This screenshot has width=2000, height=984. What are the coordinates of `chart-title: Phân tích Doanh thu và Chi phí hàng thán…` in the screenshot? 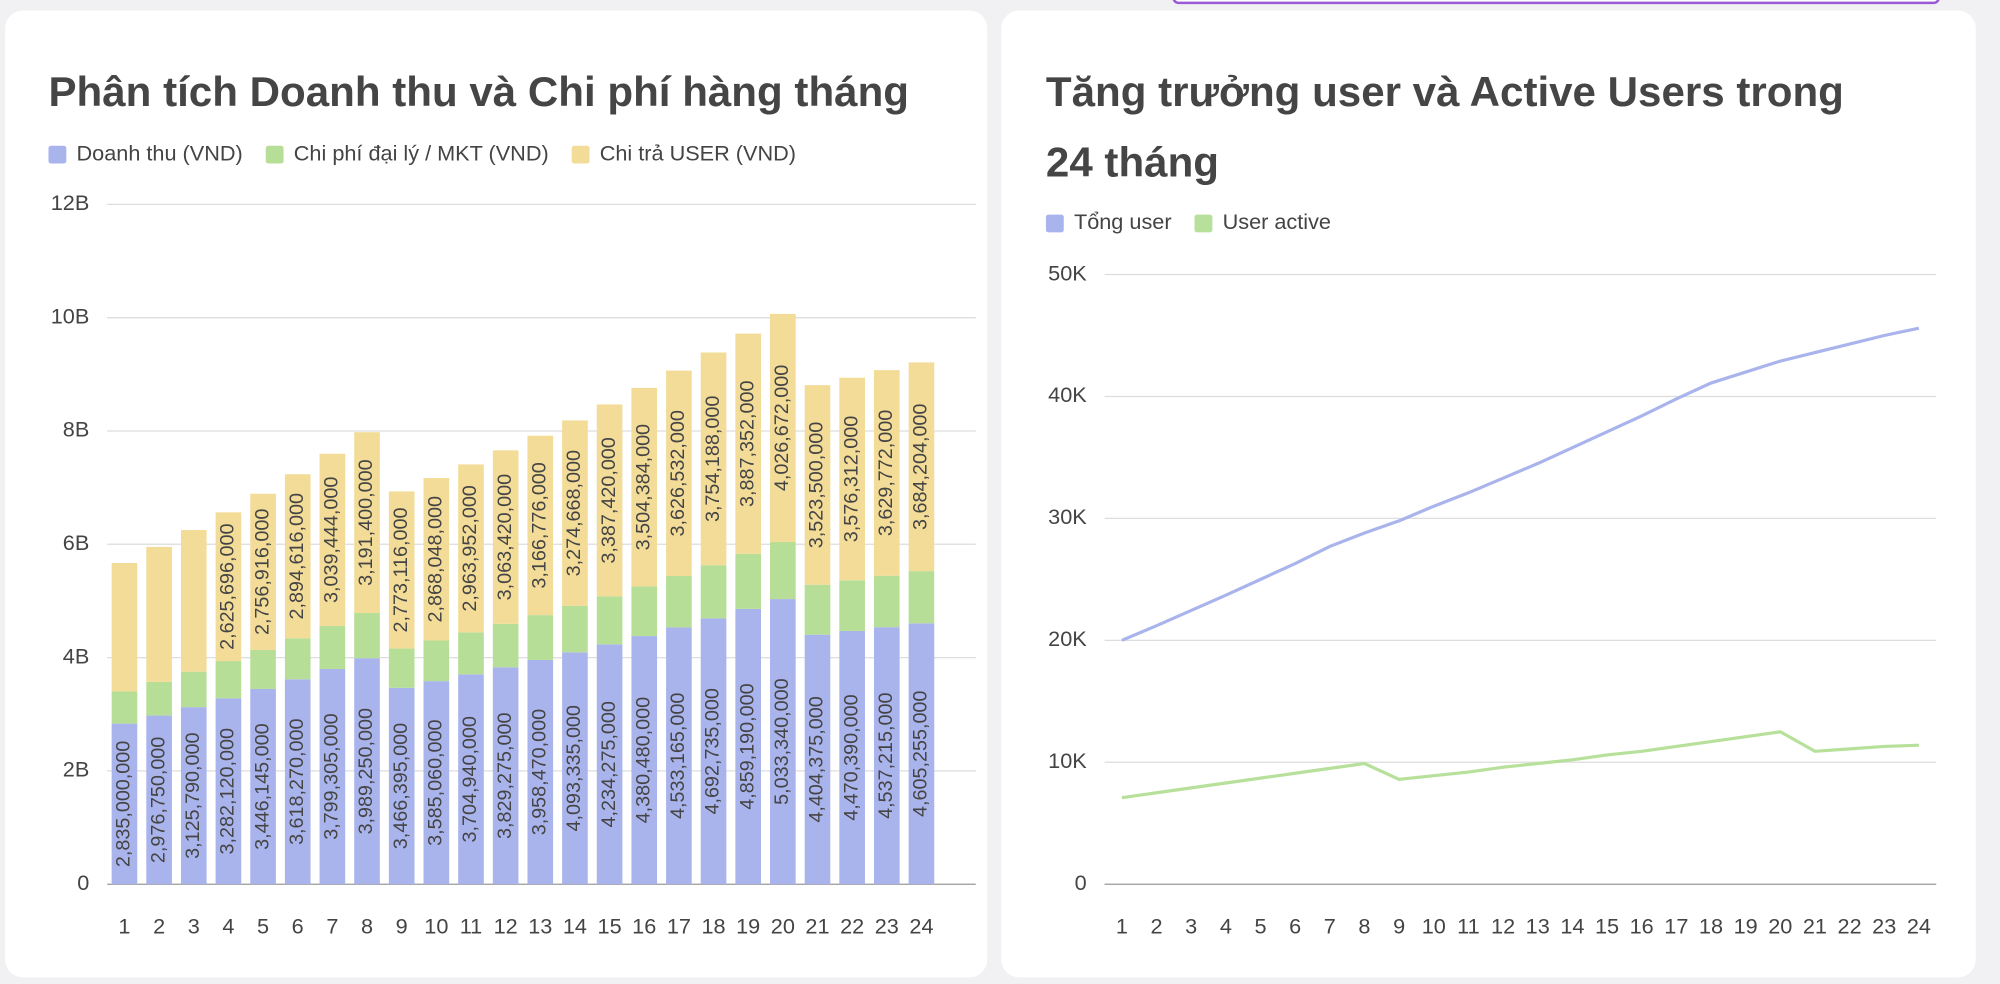 It's located at (479, 91).